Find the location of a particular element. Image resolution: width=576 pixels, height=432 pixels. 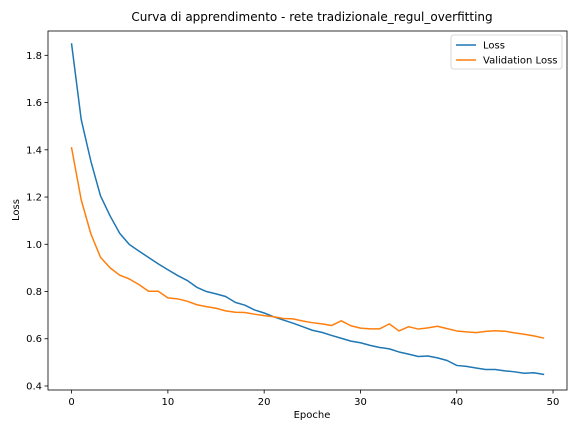

x-tick-label: 20 is located at coordinates (264, 402).